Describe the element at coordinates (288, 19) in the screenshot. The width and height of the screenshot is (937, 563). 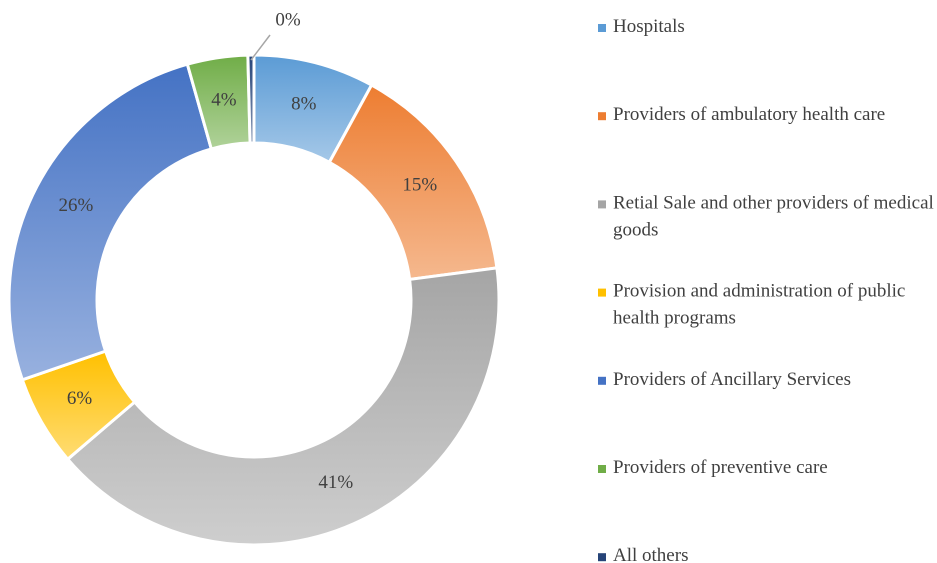
I see `data-label: 0%` at that location.